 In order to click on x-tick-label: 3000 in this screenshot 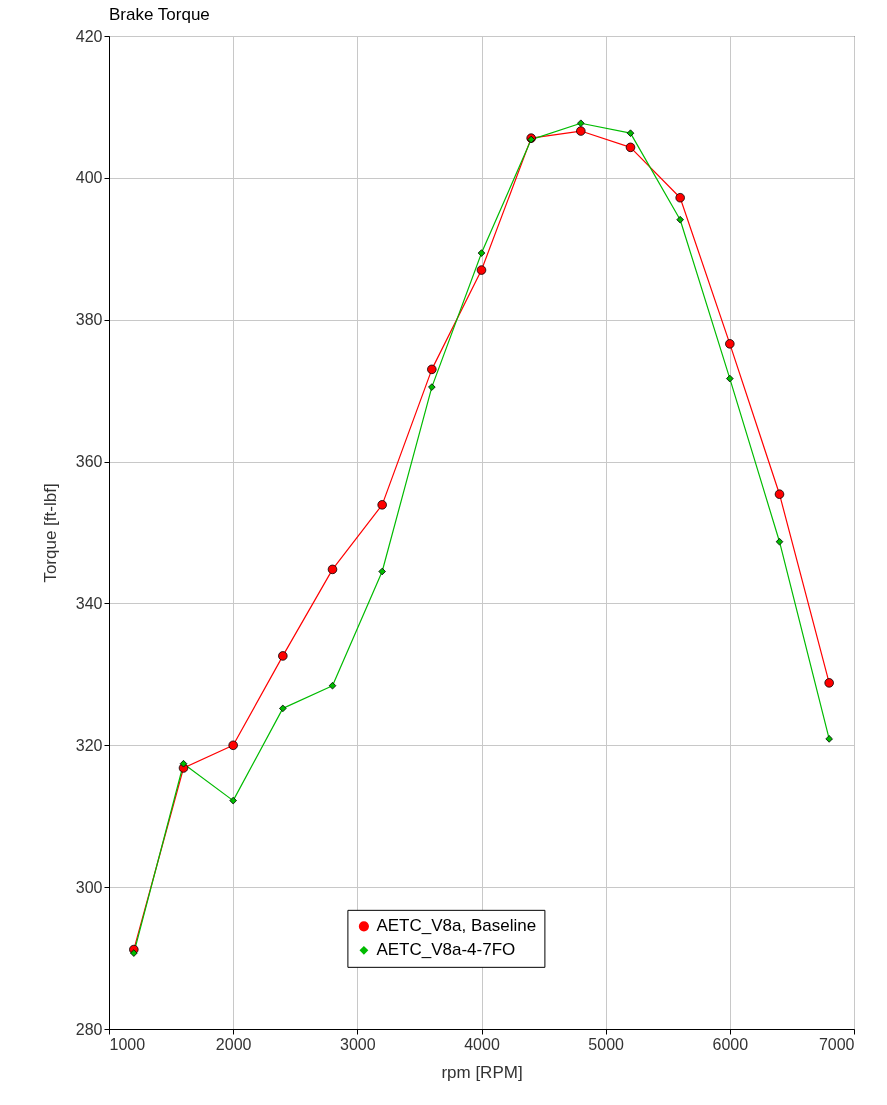, I will do `click(358, 1044)`.